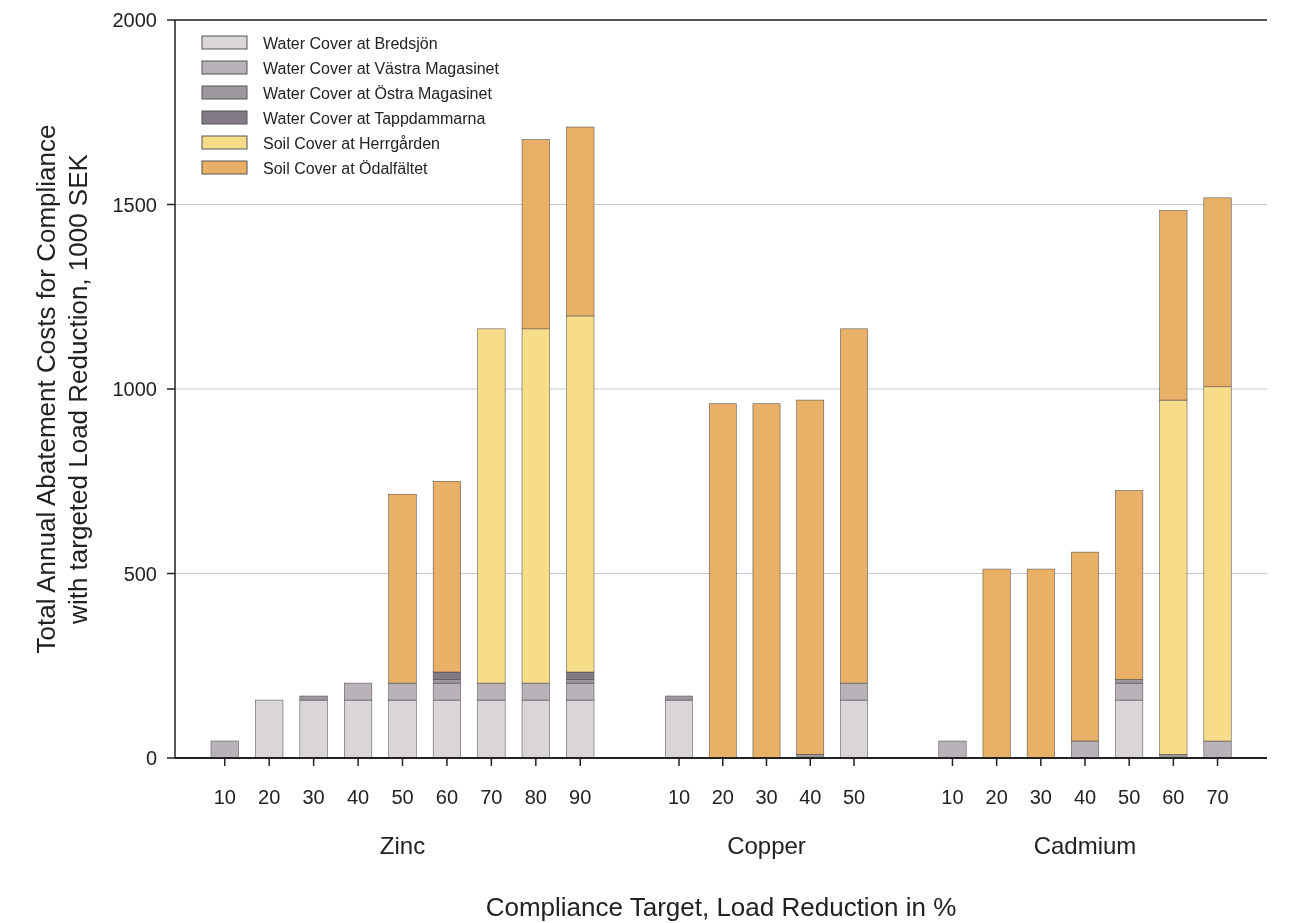  Describe the element at coordinates (580, 797) in the screenshot. I see `x-tick-label: 90` at that location.